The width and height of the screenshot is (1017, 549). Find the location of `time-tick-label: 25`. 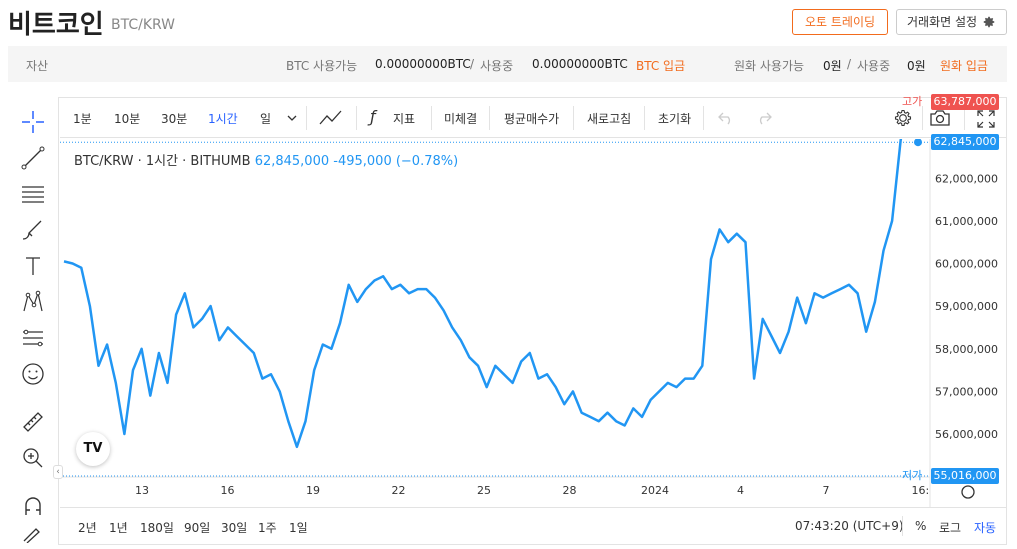

time-tick-label: 25 is located at coordinates (484, 490).